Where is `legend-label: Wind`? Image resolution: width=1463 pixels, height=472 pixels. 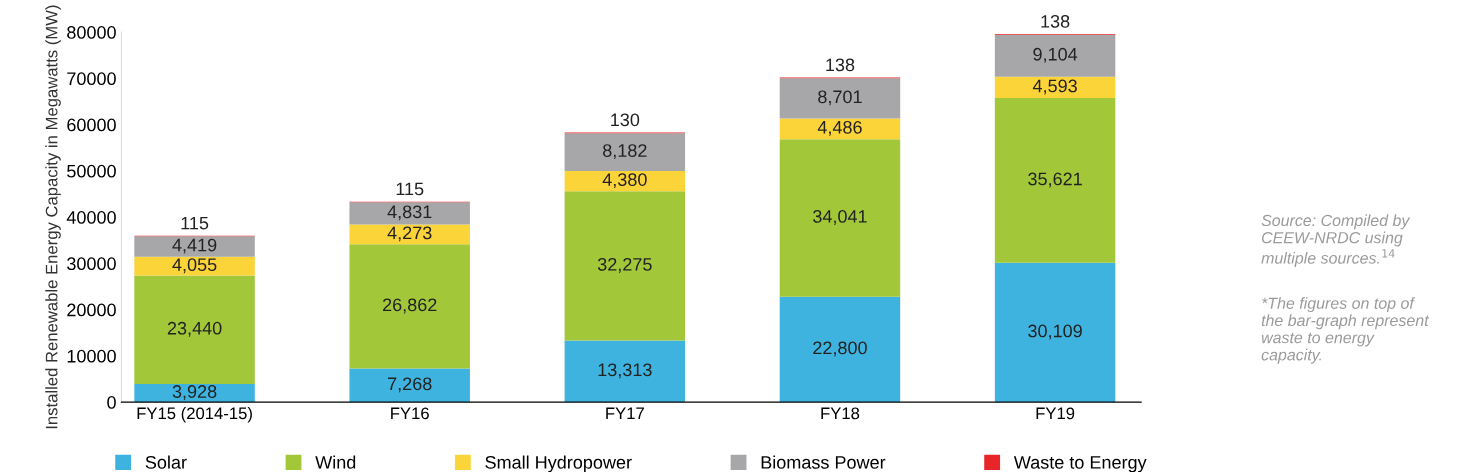 legend-label: Wind is located at coordinates (335, 462).